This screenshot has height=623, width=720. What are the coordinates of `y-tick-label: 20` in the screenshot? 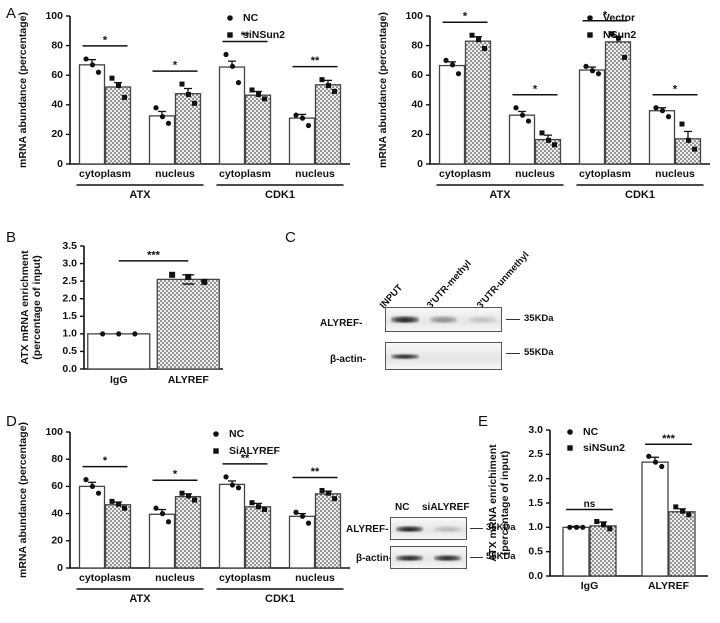 It's located at (57, 134).